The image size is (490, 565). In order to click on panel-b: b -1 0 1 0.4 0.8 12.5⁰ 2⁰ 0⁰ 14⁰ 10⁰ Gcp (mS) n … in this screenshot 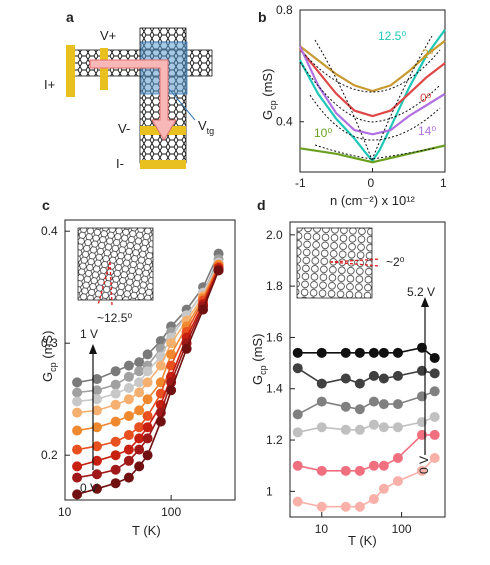, I will do `click(352, 105)`.